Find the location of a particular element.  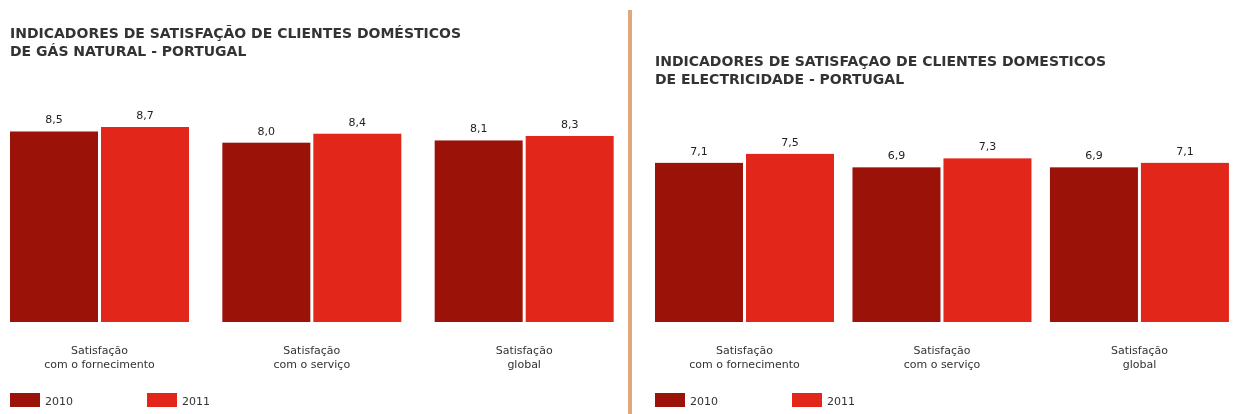

data-label: 8,1 is located at coordinates (478, 129).